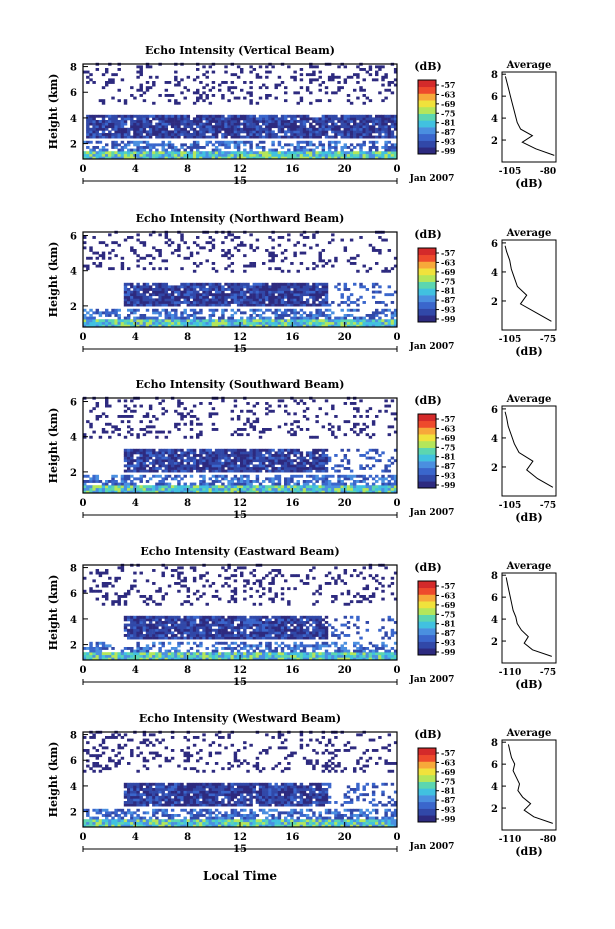 This screenshot has width=615, height=929. I want to click on x-tick-label: 8, so click(187, 337).